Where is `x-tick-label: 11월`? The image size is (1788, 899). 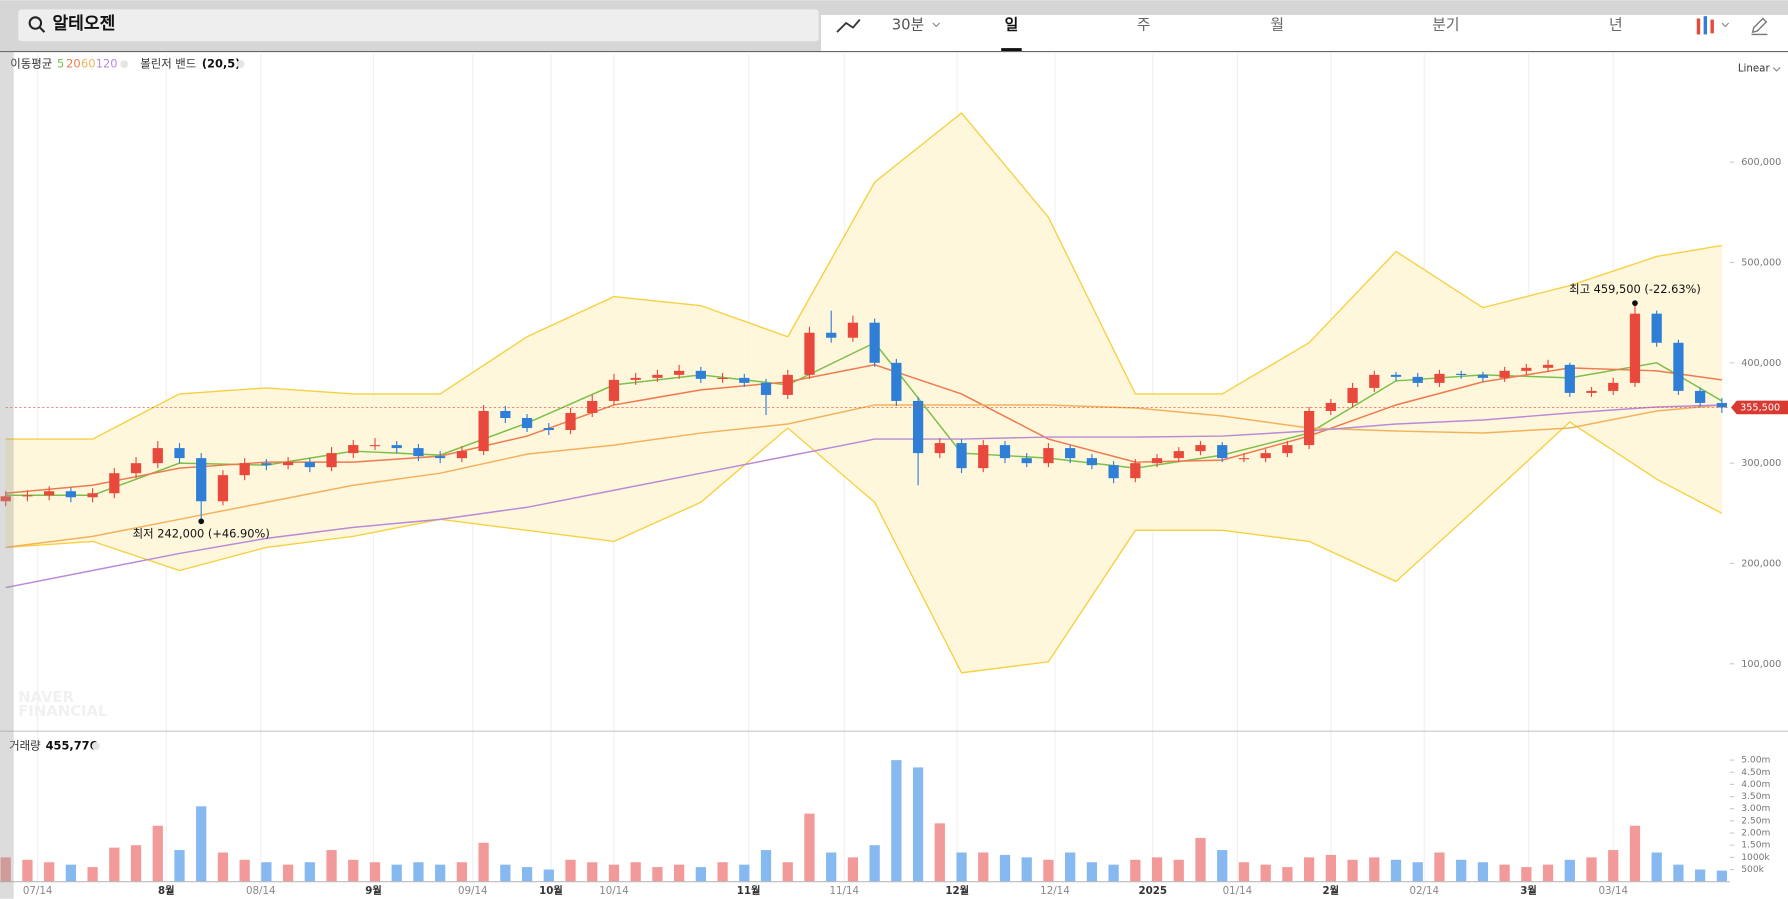
x-tick-label: 11월 is located at coordinates (749, 890).